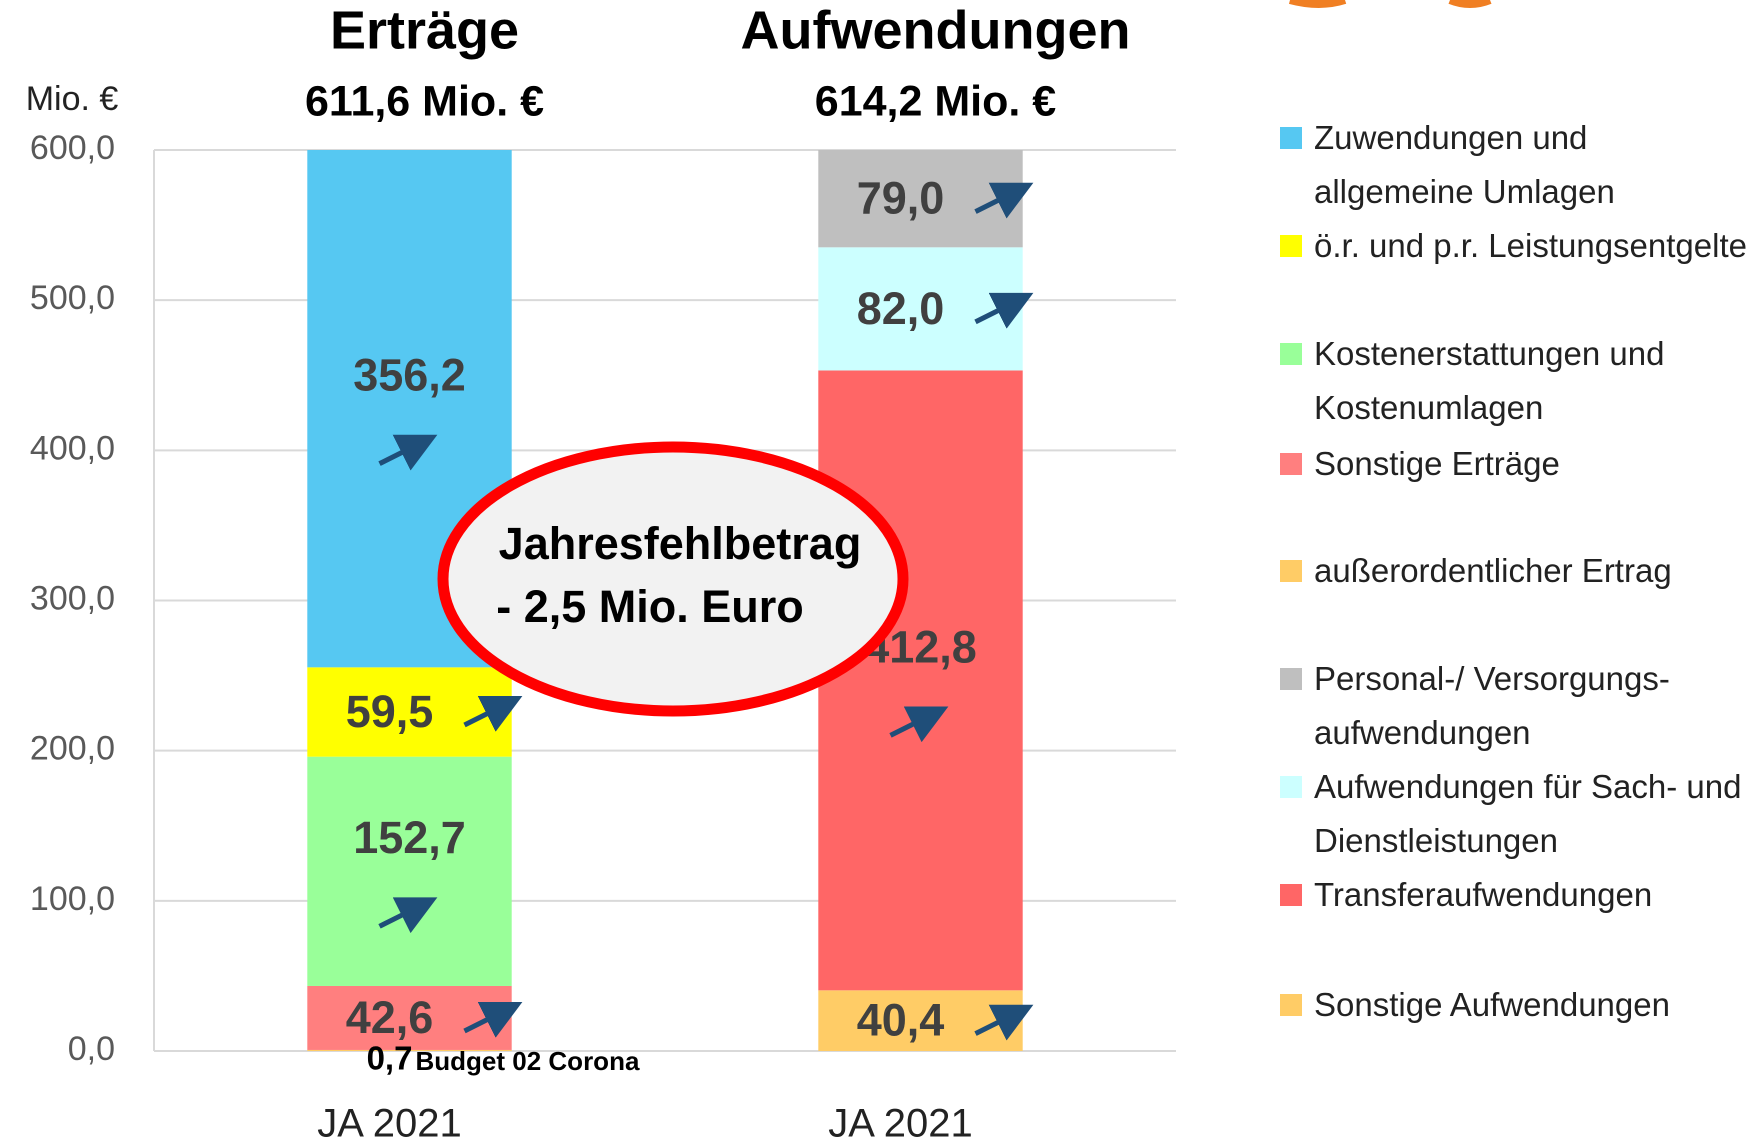 The height and width of the screenshot is (1147, 1760). Describe the element at coordinates (424, 30) in the screenshot. I see `category-title: Erträge` at that location.